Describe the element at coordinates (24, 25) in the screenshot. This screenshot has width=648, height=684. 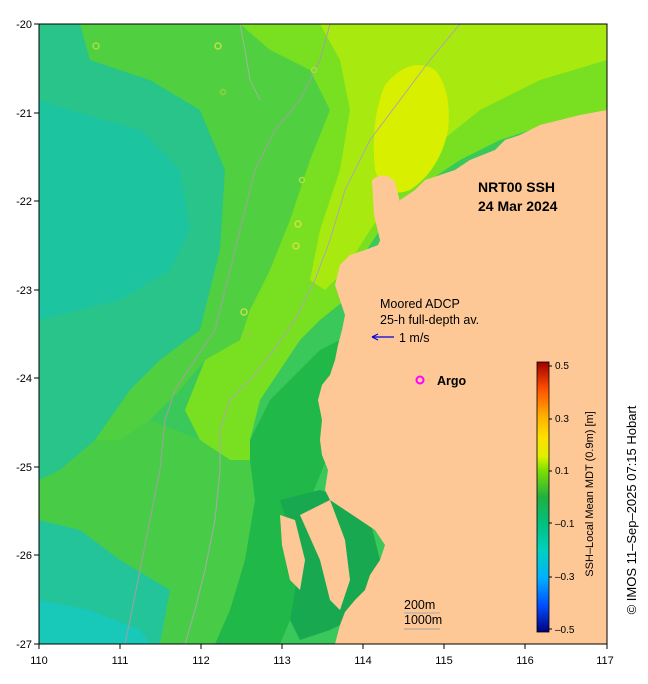
I see `y-tick-label: -20` at that location.